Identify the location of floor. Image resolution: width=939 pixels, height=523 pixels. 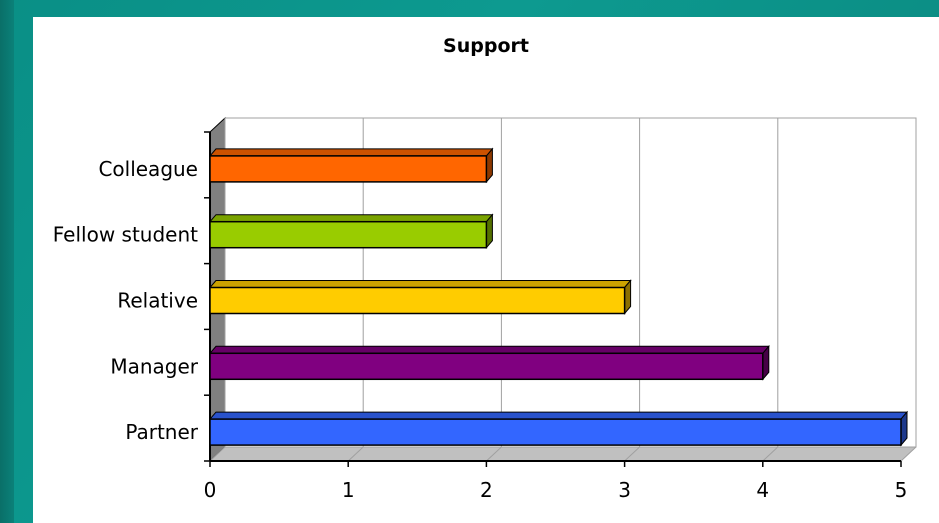
(563, 454).